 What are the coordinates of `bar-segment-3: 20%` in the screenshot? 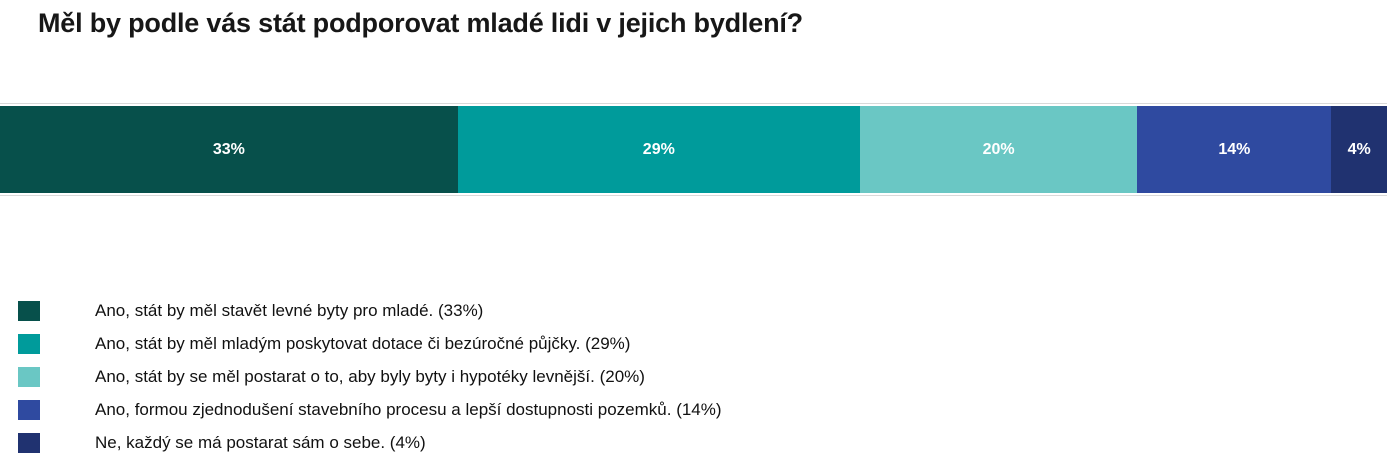 It's located at (998, 149).